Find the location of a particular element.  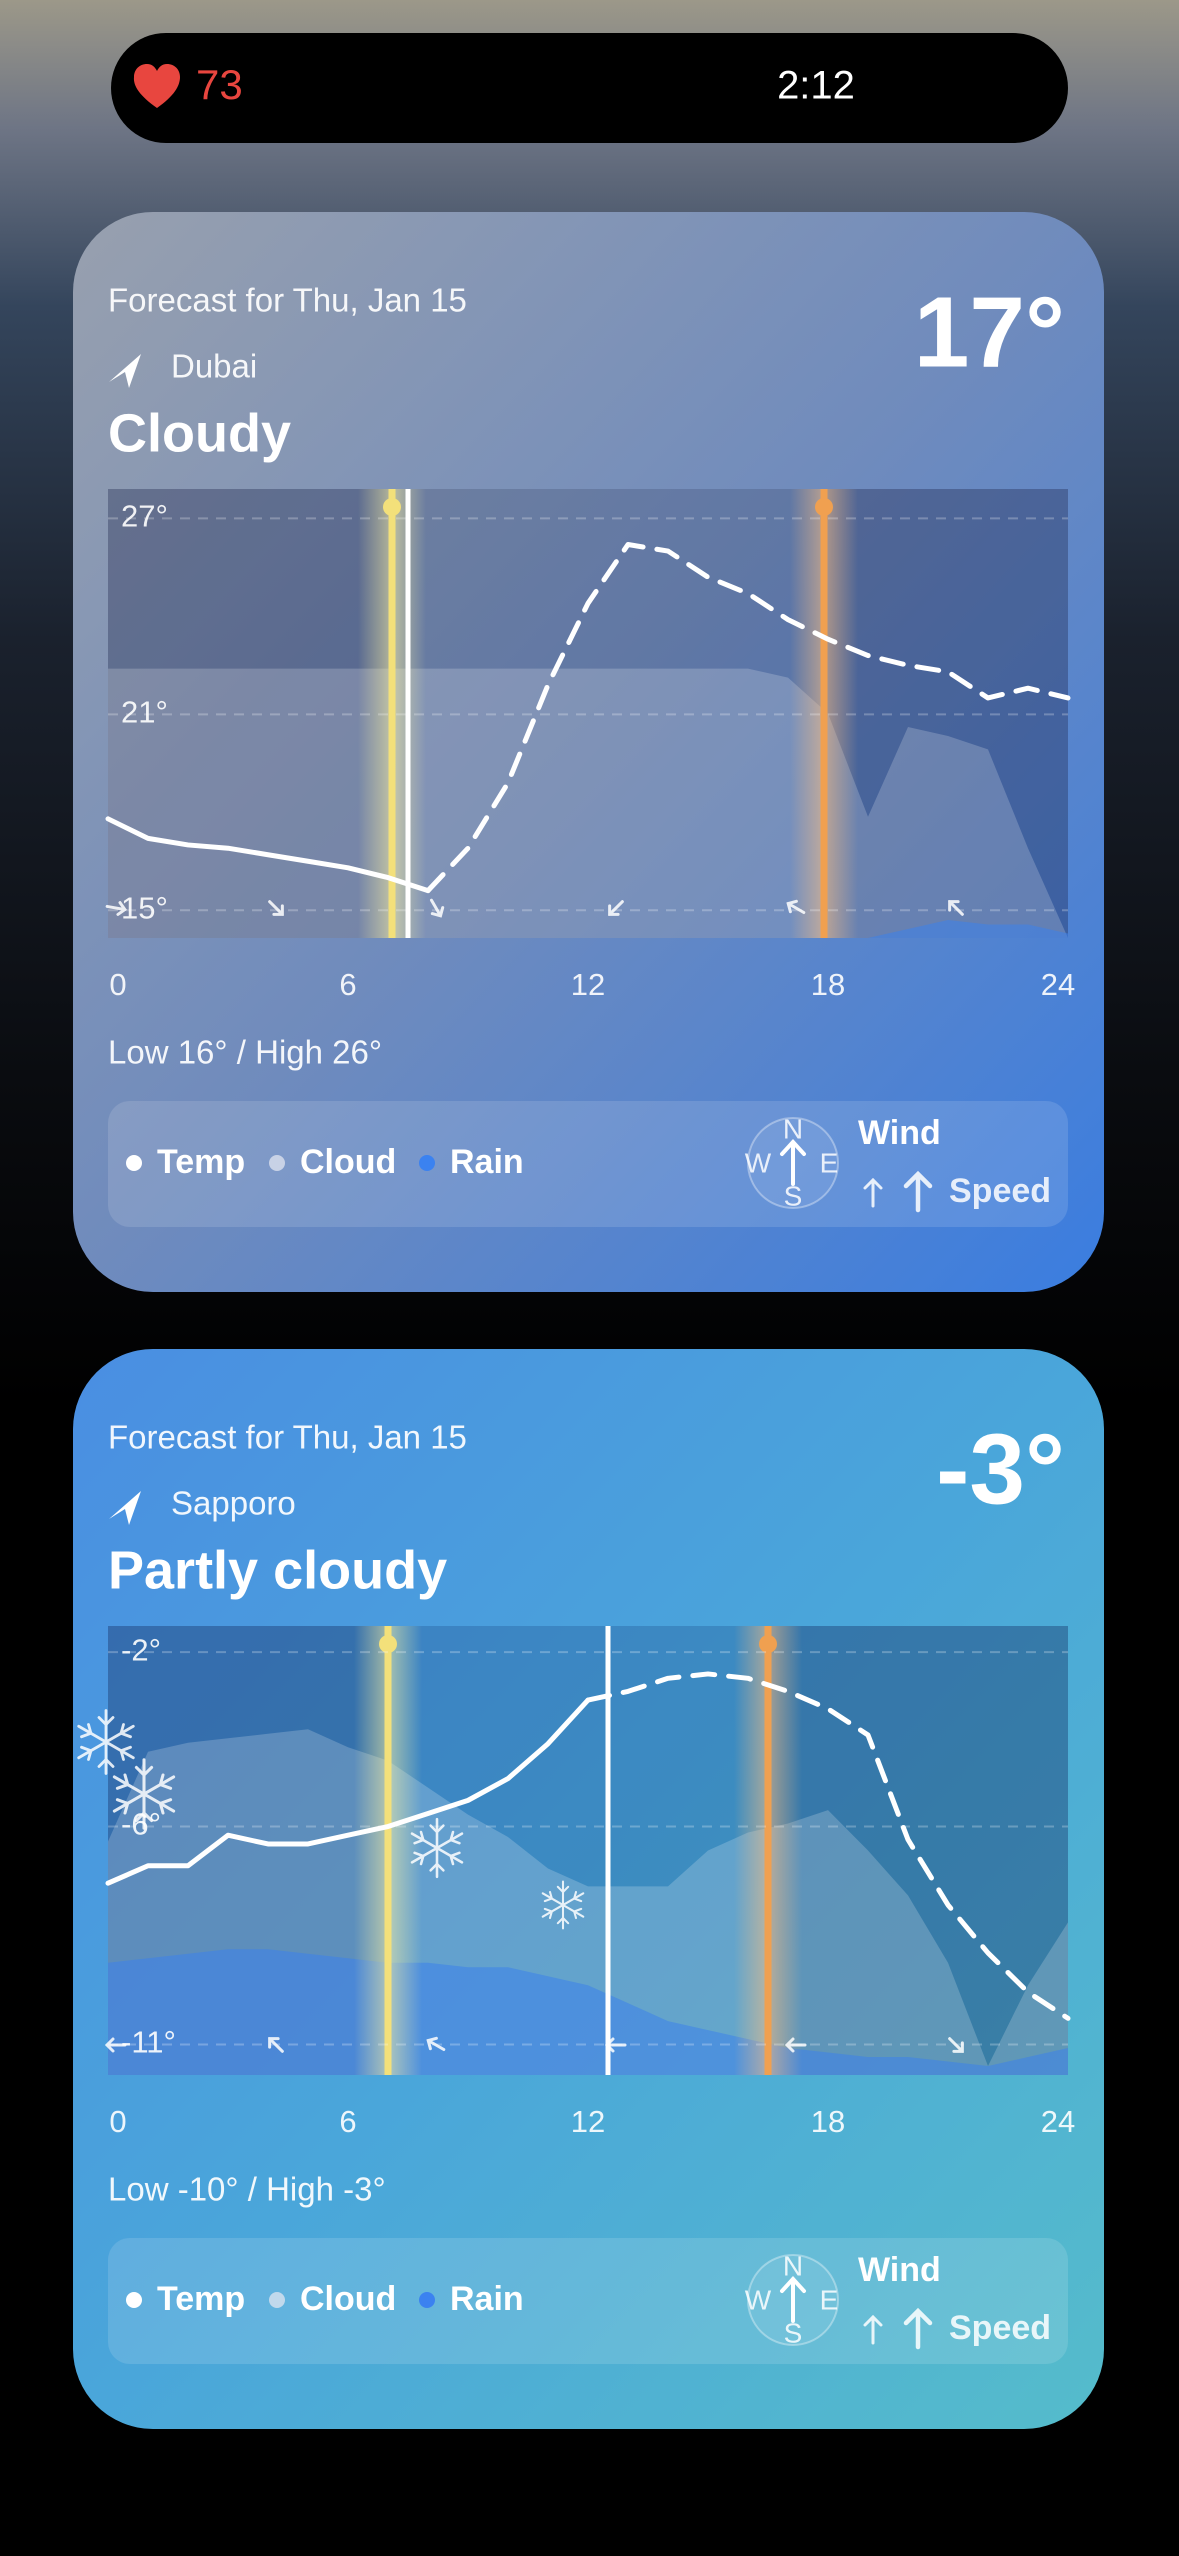

condition: Partly cloudy is located at coordinates (277, 1570).